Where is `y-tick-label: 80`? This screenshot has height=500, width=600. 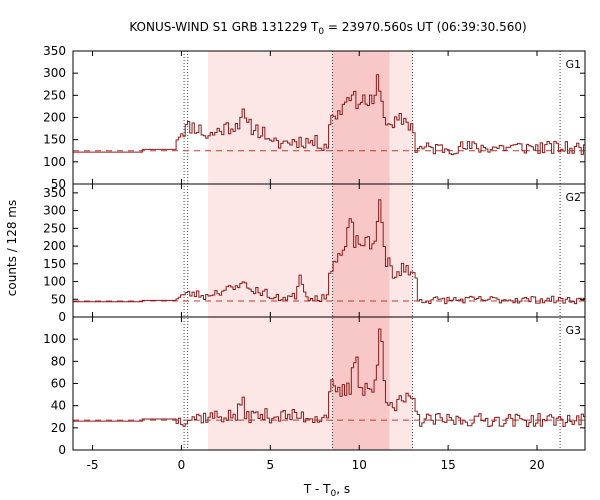
y-tick-label: 80 is located at coordinates (58, 361).